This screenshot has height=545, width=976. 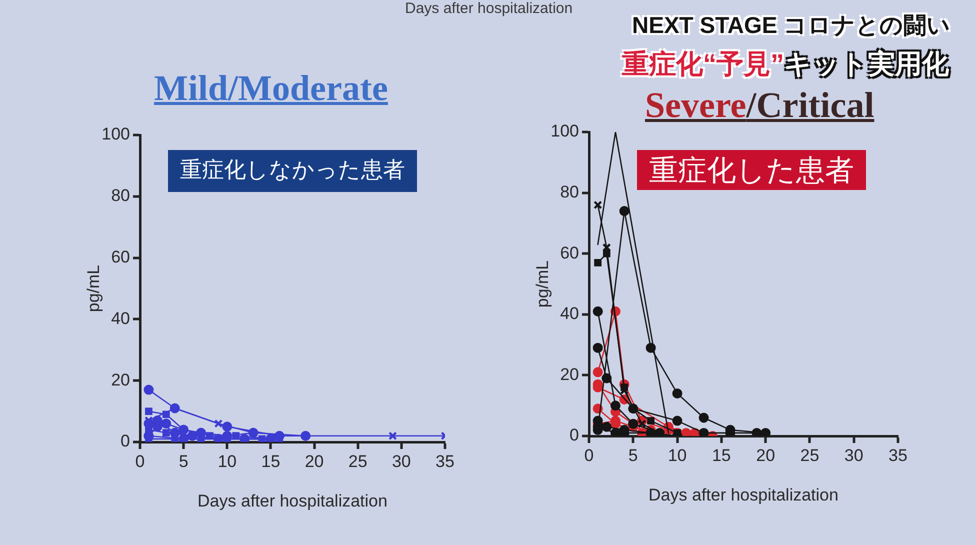 What do you see at coordinates (785, 64) in the screenshot?
I see `text: 重症化“予見”キット実用化` at bounding box center [785, 64].